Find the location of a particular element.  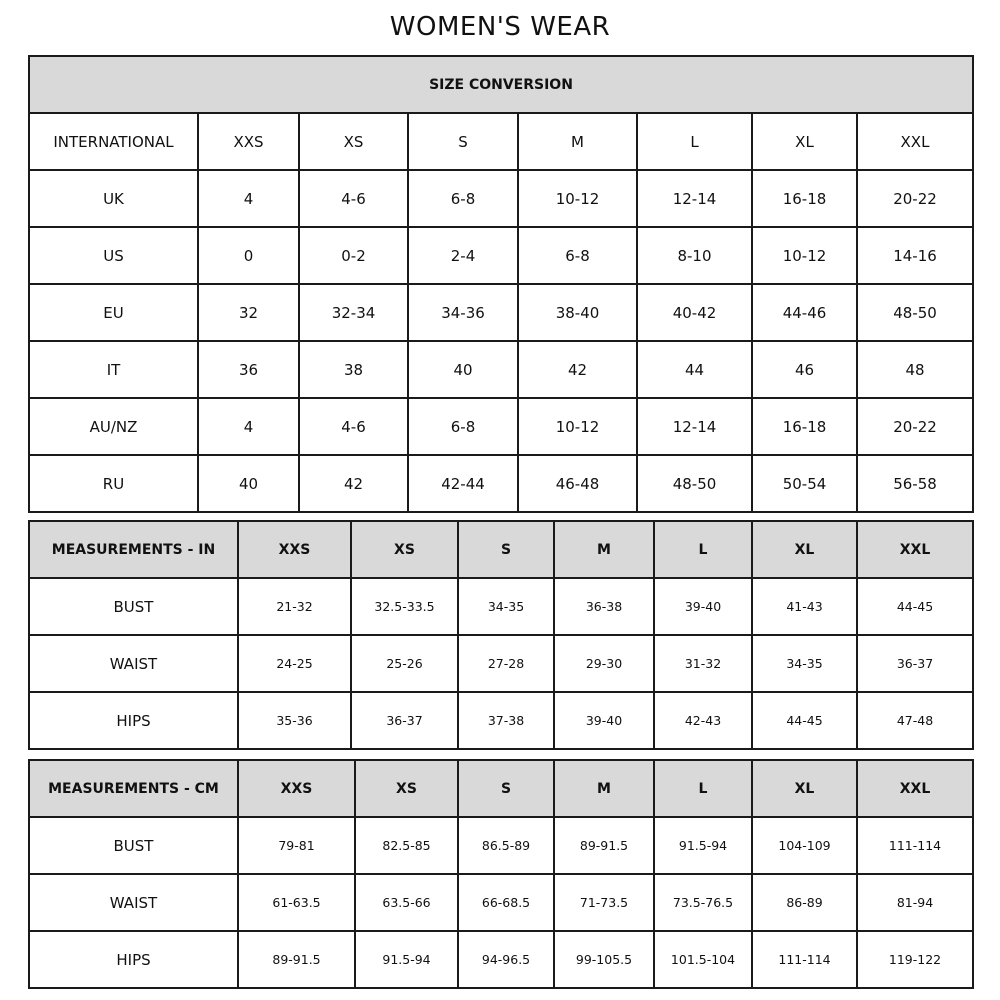

table-cell: 42-44 is located at coordinates (463, 483).